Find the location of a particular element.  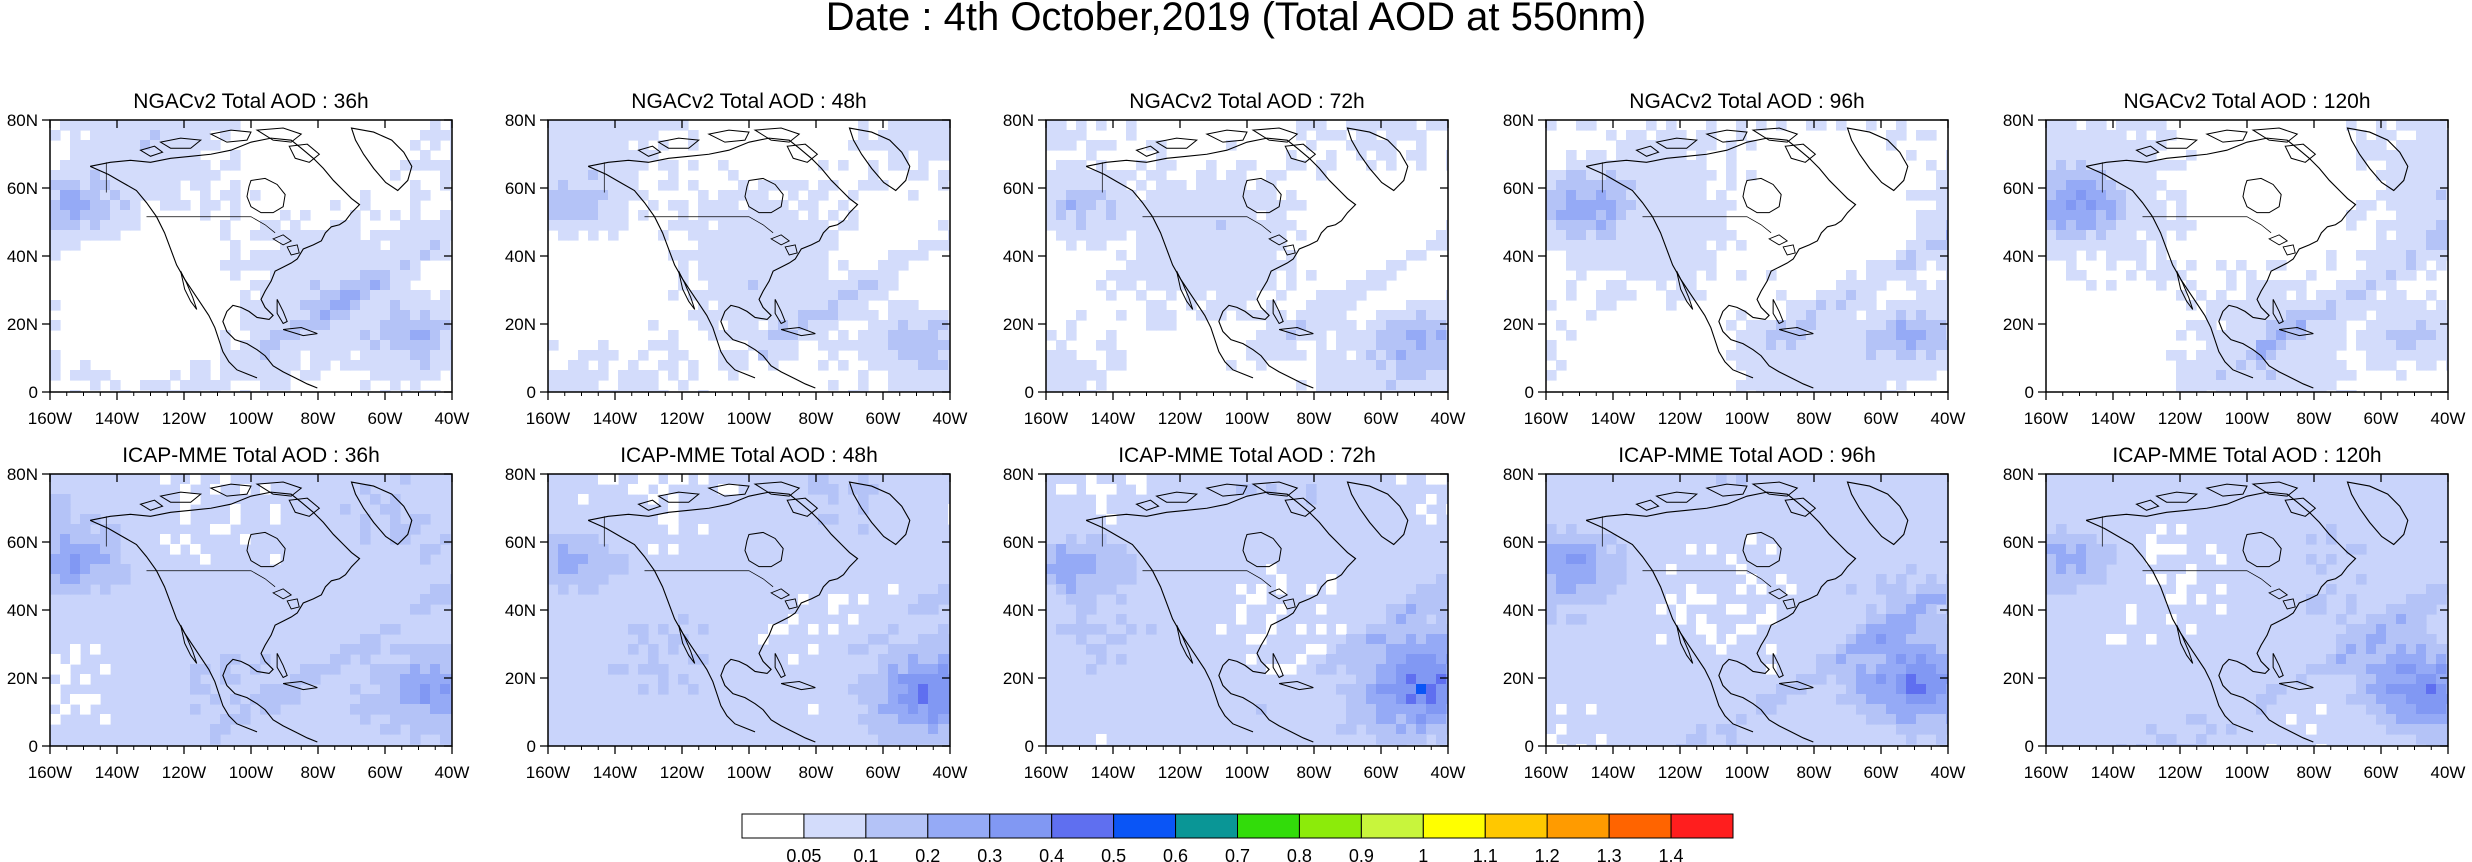

panel-title: NGACv2 Total AOD : 36h is located at coordinates (250, 101).